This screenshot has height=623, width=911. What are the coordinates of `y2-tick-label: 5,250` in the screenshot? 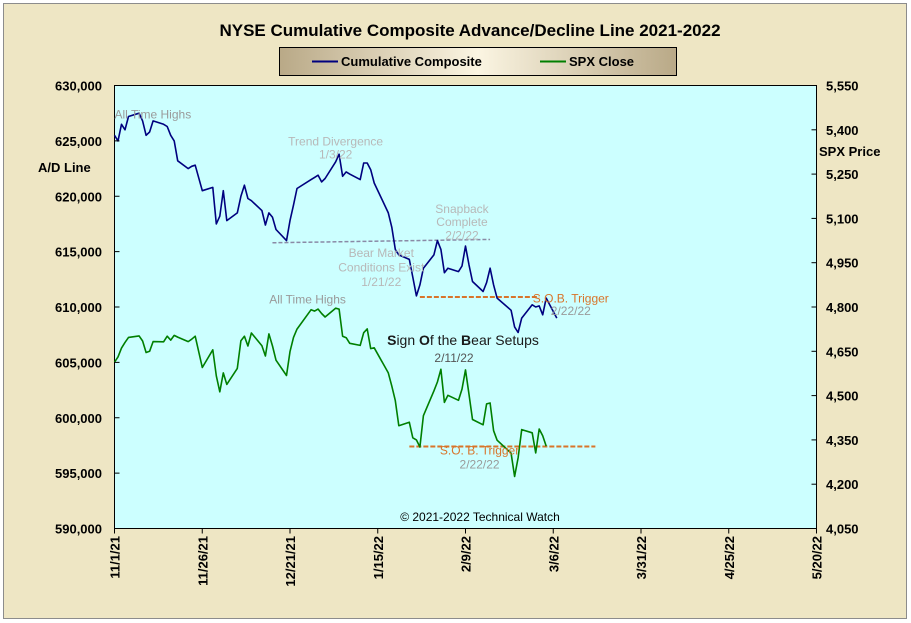 It's located at (842, 174).